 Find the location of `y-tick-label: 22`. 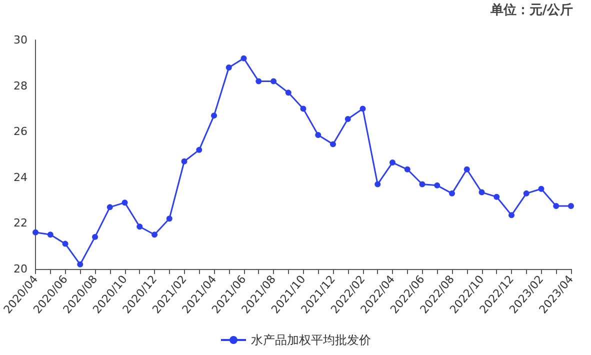

y-tick-label: 22 is located at coordinates (21, 223).